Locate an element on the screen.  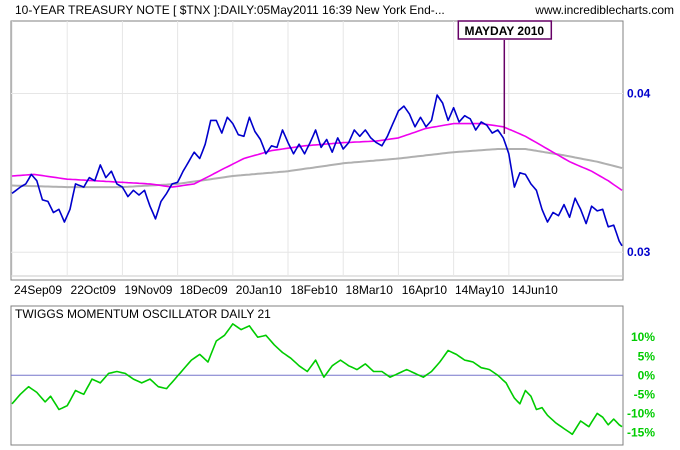
oscillator-y-tick-label: -10% is located at coordinates (641, 413).